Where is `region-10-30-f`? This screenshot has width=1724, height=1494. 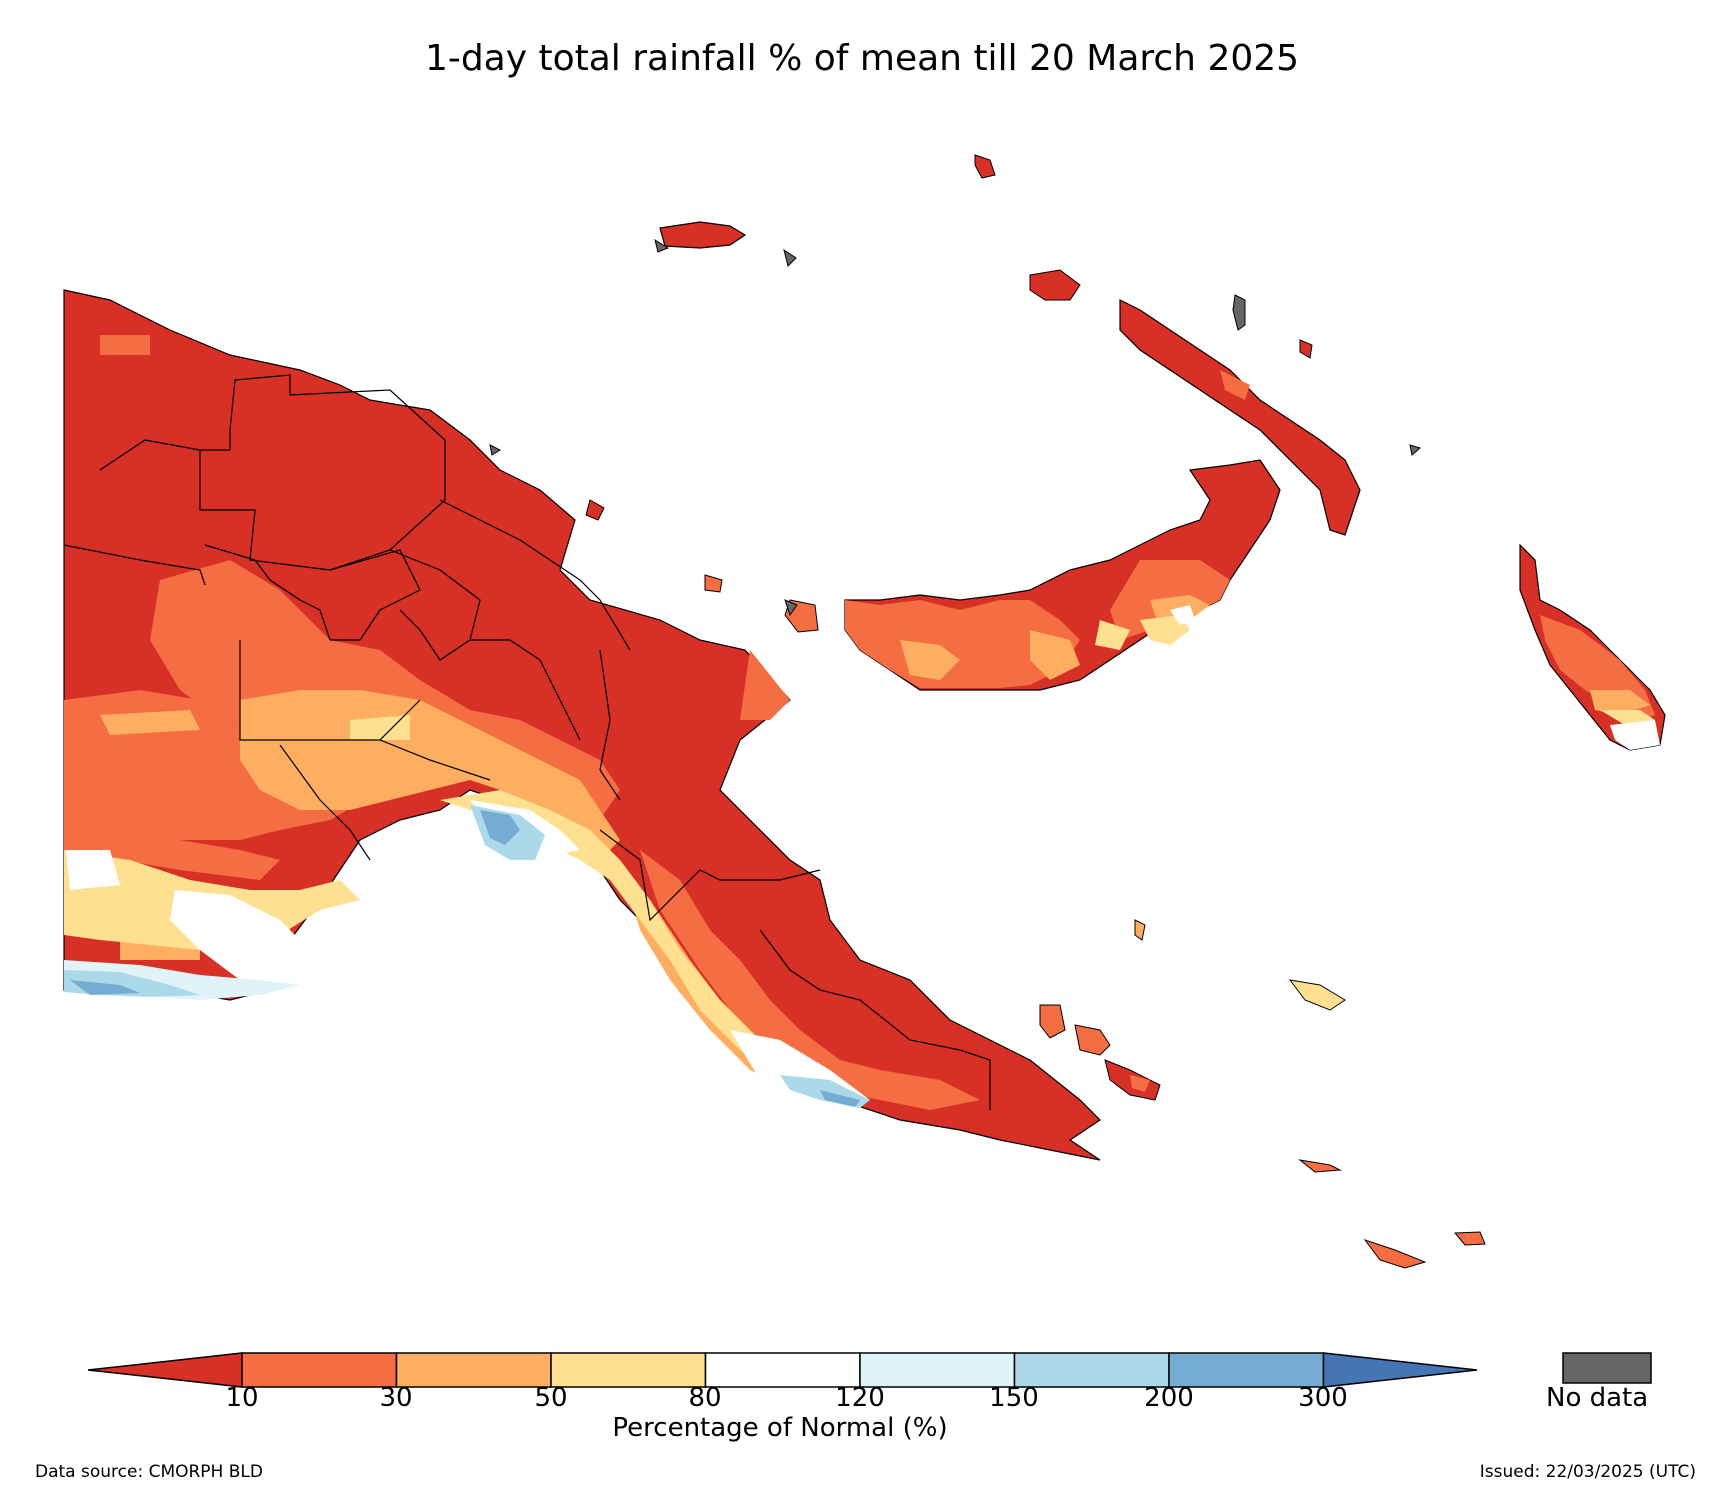
region-10-30-f is located at coordinates (125, 345).